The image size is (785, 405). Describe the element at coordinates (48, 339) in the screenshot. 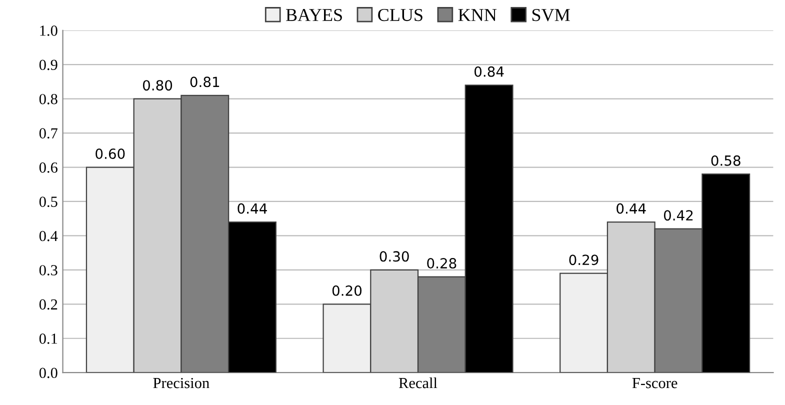

I see `y-tick-label: 0.1` at that location.